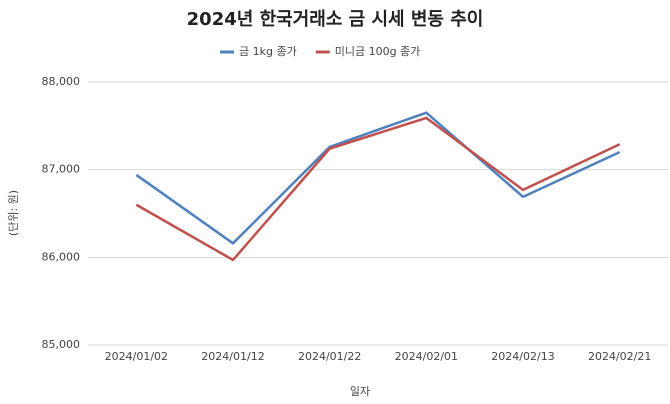 Image resolution: width=670 pixels, height=404 pixels. Describe the element at coordinates (61, 256) in the screenshot. I see `y-tick-label: 86,000` at that location.